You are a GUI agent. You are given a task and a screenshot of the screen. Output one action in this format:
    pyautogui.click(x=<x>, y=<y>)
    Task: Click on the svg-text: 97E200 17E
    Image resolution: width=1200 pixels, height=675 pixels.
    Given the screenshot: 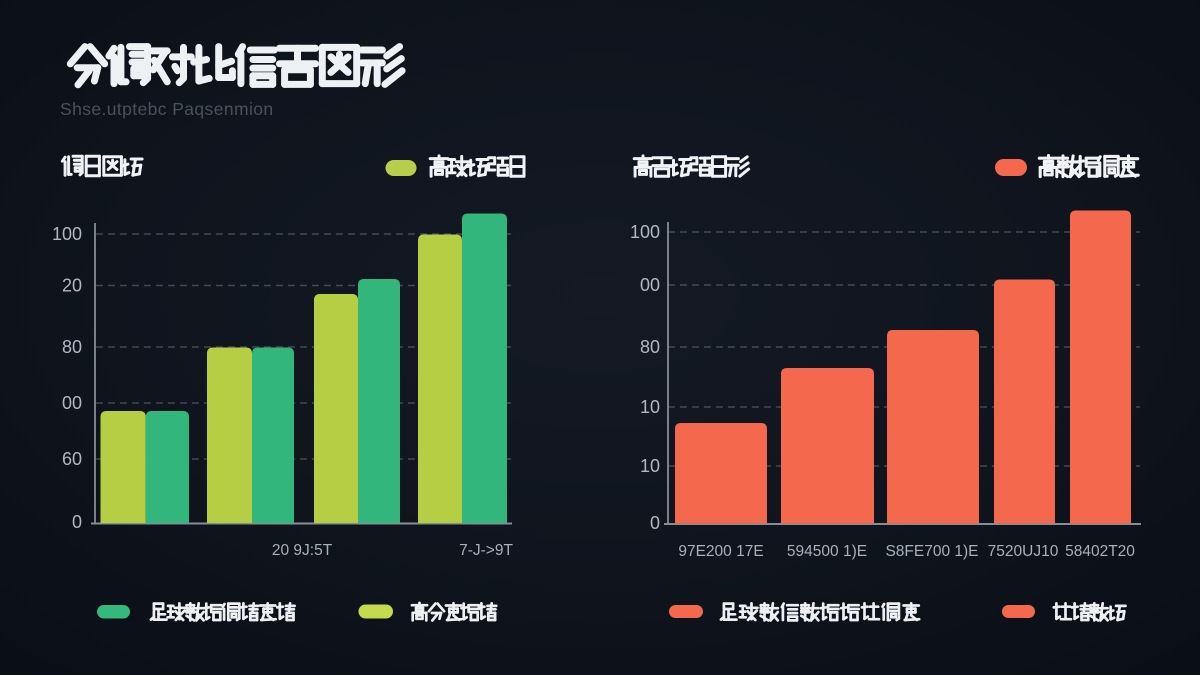 What is the action you would take?
    pyautogui.click(x=720, y=551)
    